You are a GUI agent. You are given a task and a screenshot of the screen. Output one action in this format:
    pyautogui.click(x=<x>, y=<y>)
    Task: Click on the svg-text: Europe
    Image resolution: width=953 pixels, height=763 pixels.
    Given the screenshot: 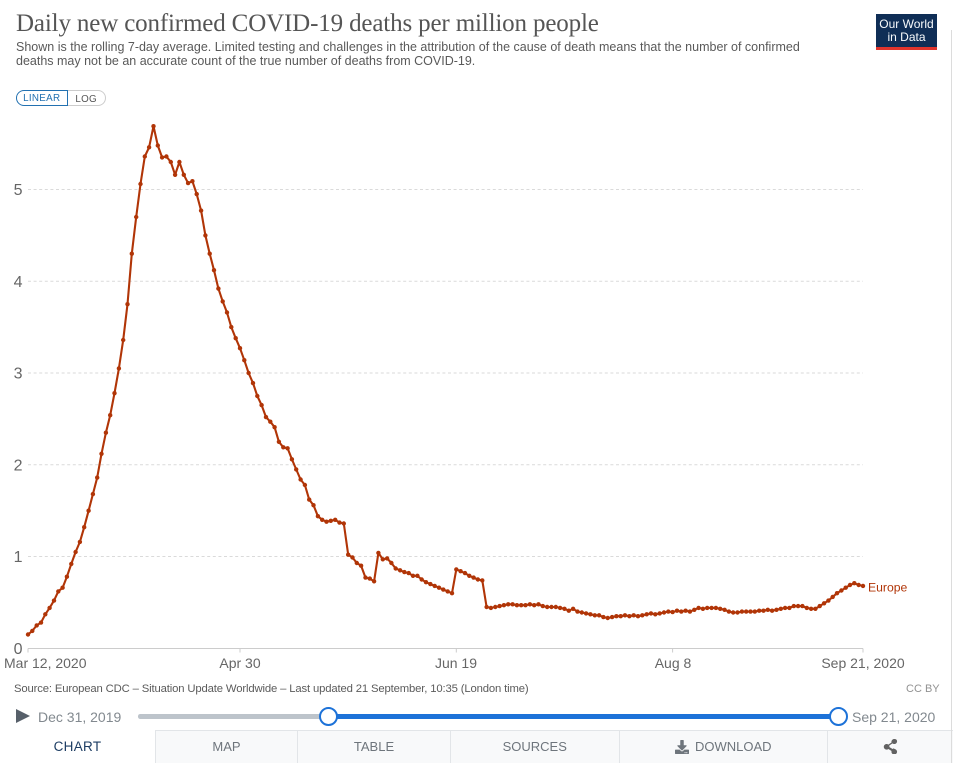 What is the action you would take?
    pyautogui.click(x=888, y=588)
    